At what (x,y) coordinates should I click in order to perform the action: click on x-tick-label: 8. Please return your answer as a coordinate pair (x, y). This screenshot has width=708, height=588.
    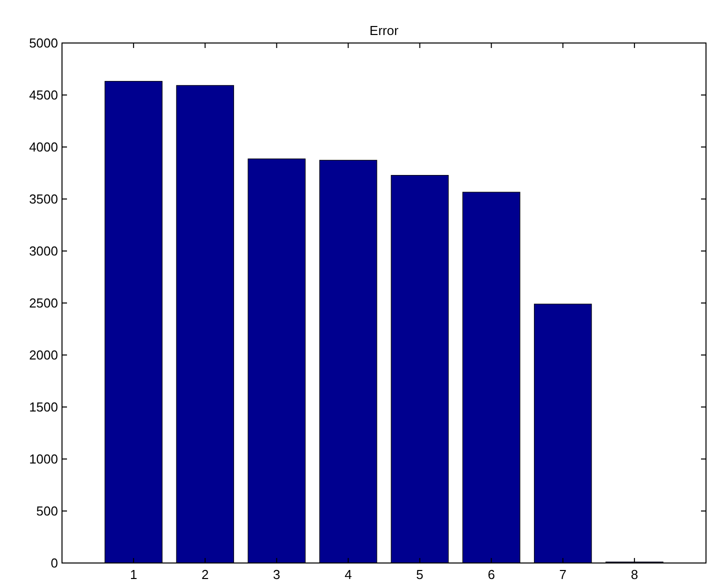
    Looking at the image, I should click on (634, 574).